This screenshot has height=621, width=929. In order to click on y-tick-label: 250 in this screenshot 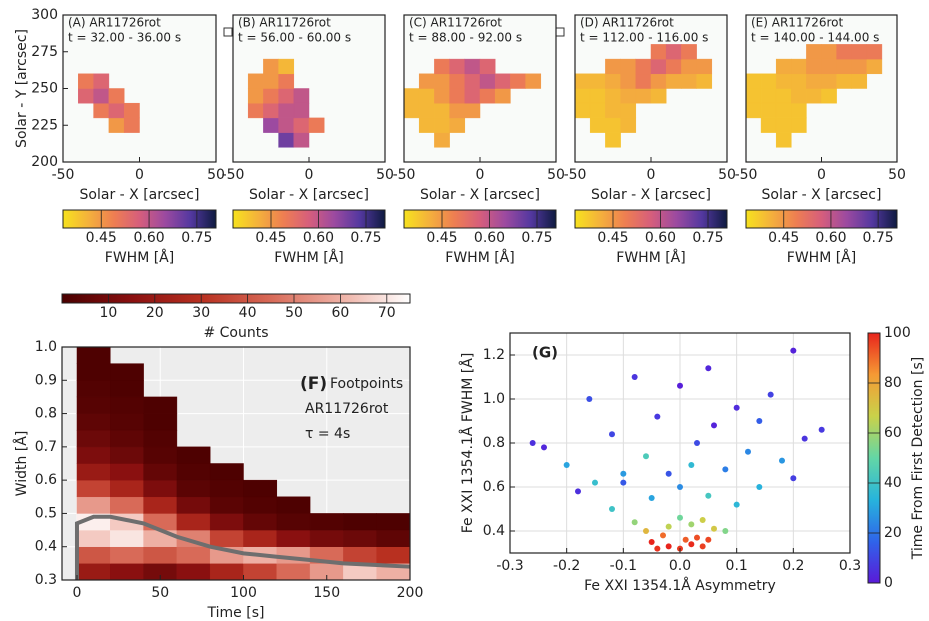, I will do `click(44, 89)`.